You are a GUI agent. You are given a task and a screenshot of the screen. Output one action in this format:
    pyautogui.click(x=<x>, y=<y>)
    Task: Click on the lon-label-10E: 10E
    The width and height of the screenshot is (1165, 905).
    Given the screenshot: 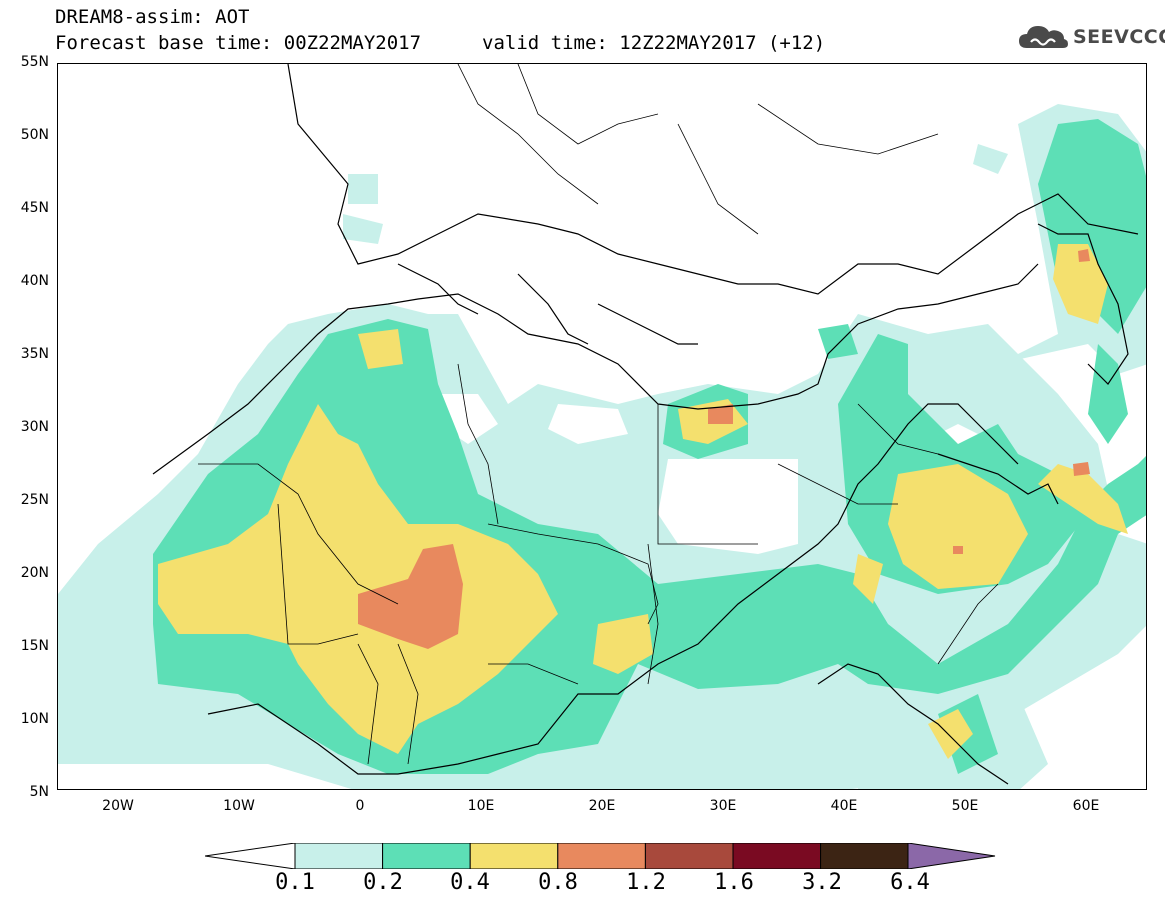 What is the action you would take?
    pyautogui.click(x=481, y=806)
    